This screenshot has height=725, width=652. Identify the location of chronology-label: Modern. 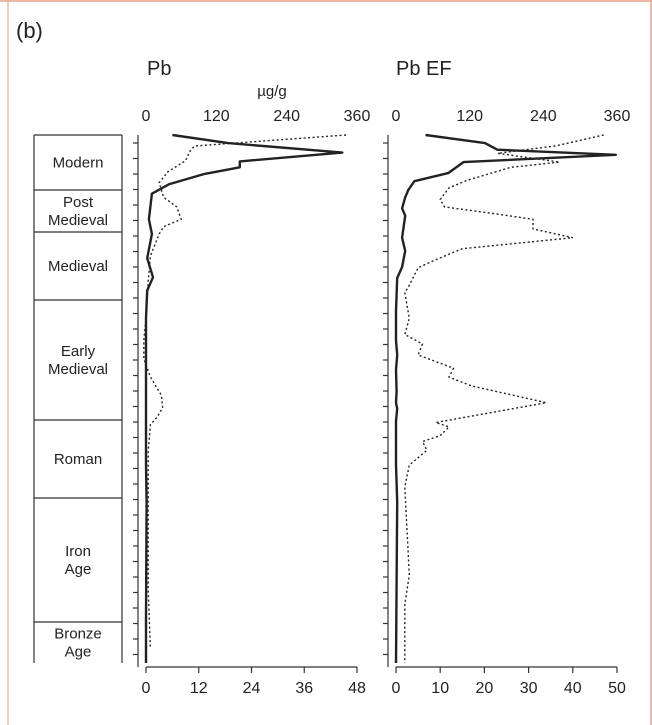
(78, 163).